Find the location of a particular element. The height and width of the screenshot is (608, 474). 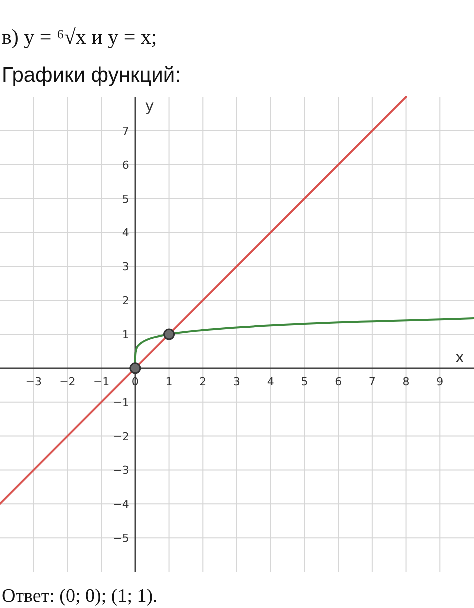

x-tick-label: 4 is located at coordinates (270, 381).